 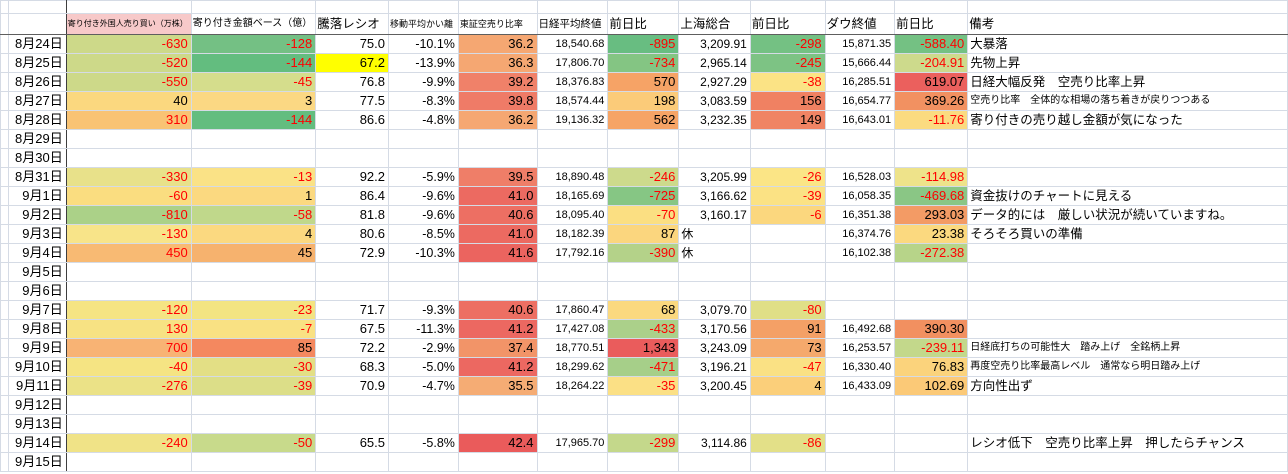 What do you see at coordinates (931, 348) in the screenshot?
I see `cell-dow-change: -239.11` at bounding box center [931, 348].